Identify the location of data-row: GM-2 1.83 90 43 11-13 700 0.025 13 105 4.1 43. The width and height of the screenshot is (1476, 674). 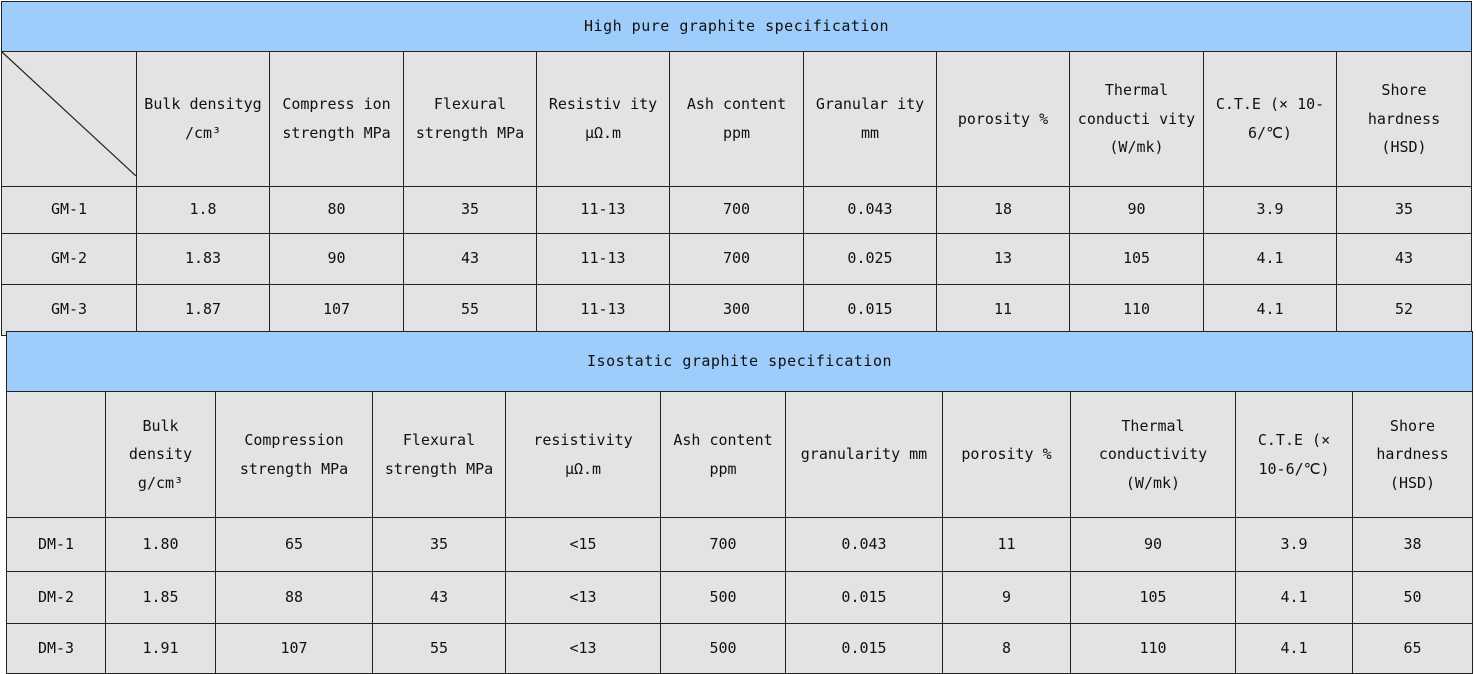
(737, 258).